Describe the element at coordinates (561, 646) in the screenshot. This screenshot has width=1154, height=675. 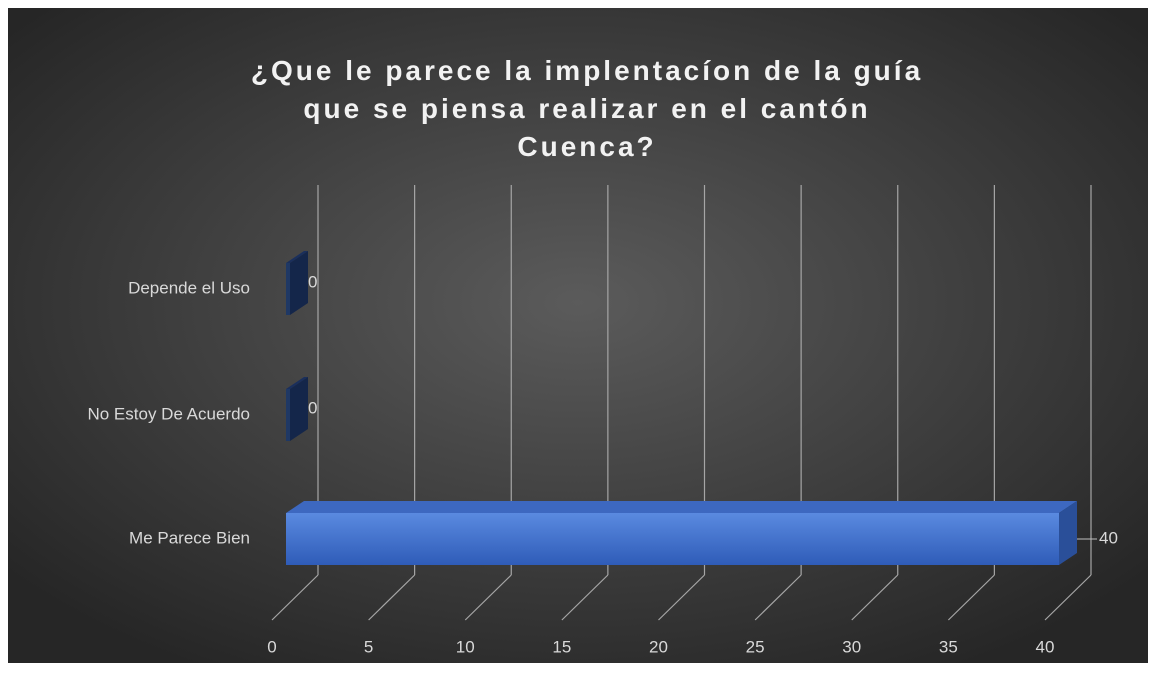
I see `x-tick-label: 15` at that location.